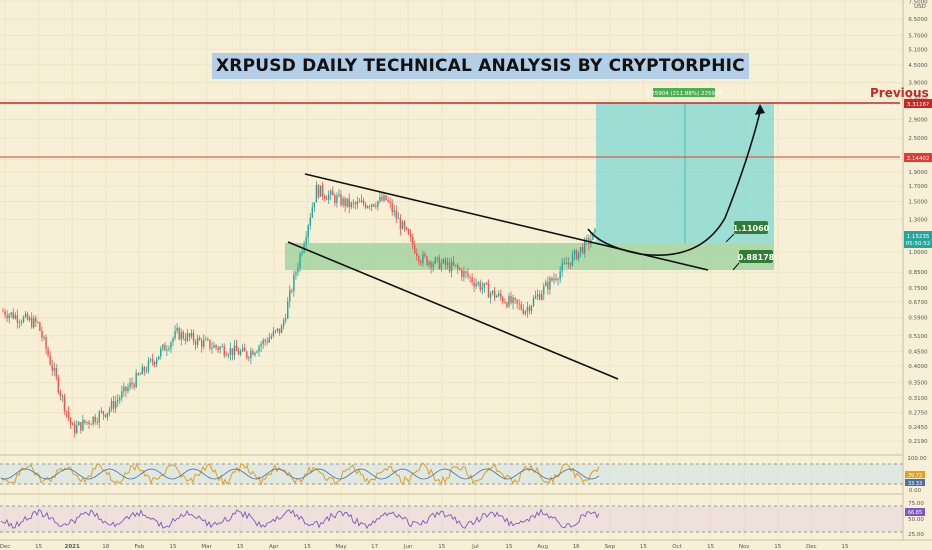  What do you see at coordinates (918, 399) in the screenshot?
I see `y-tick-label: 0.3100` at bounding box center [918, 399].